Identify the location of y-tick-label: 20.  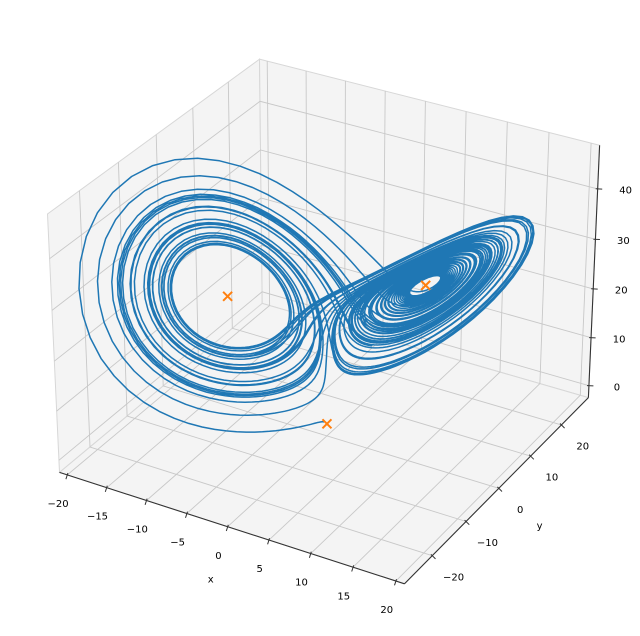
(582, 447).